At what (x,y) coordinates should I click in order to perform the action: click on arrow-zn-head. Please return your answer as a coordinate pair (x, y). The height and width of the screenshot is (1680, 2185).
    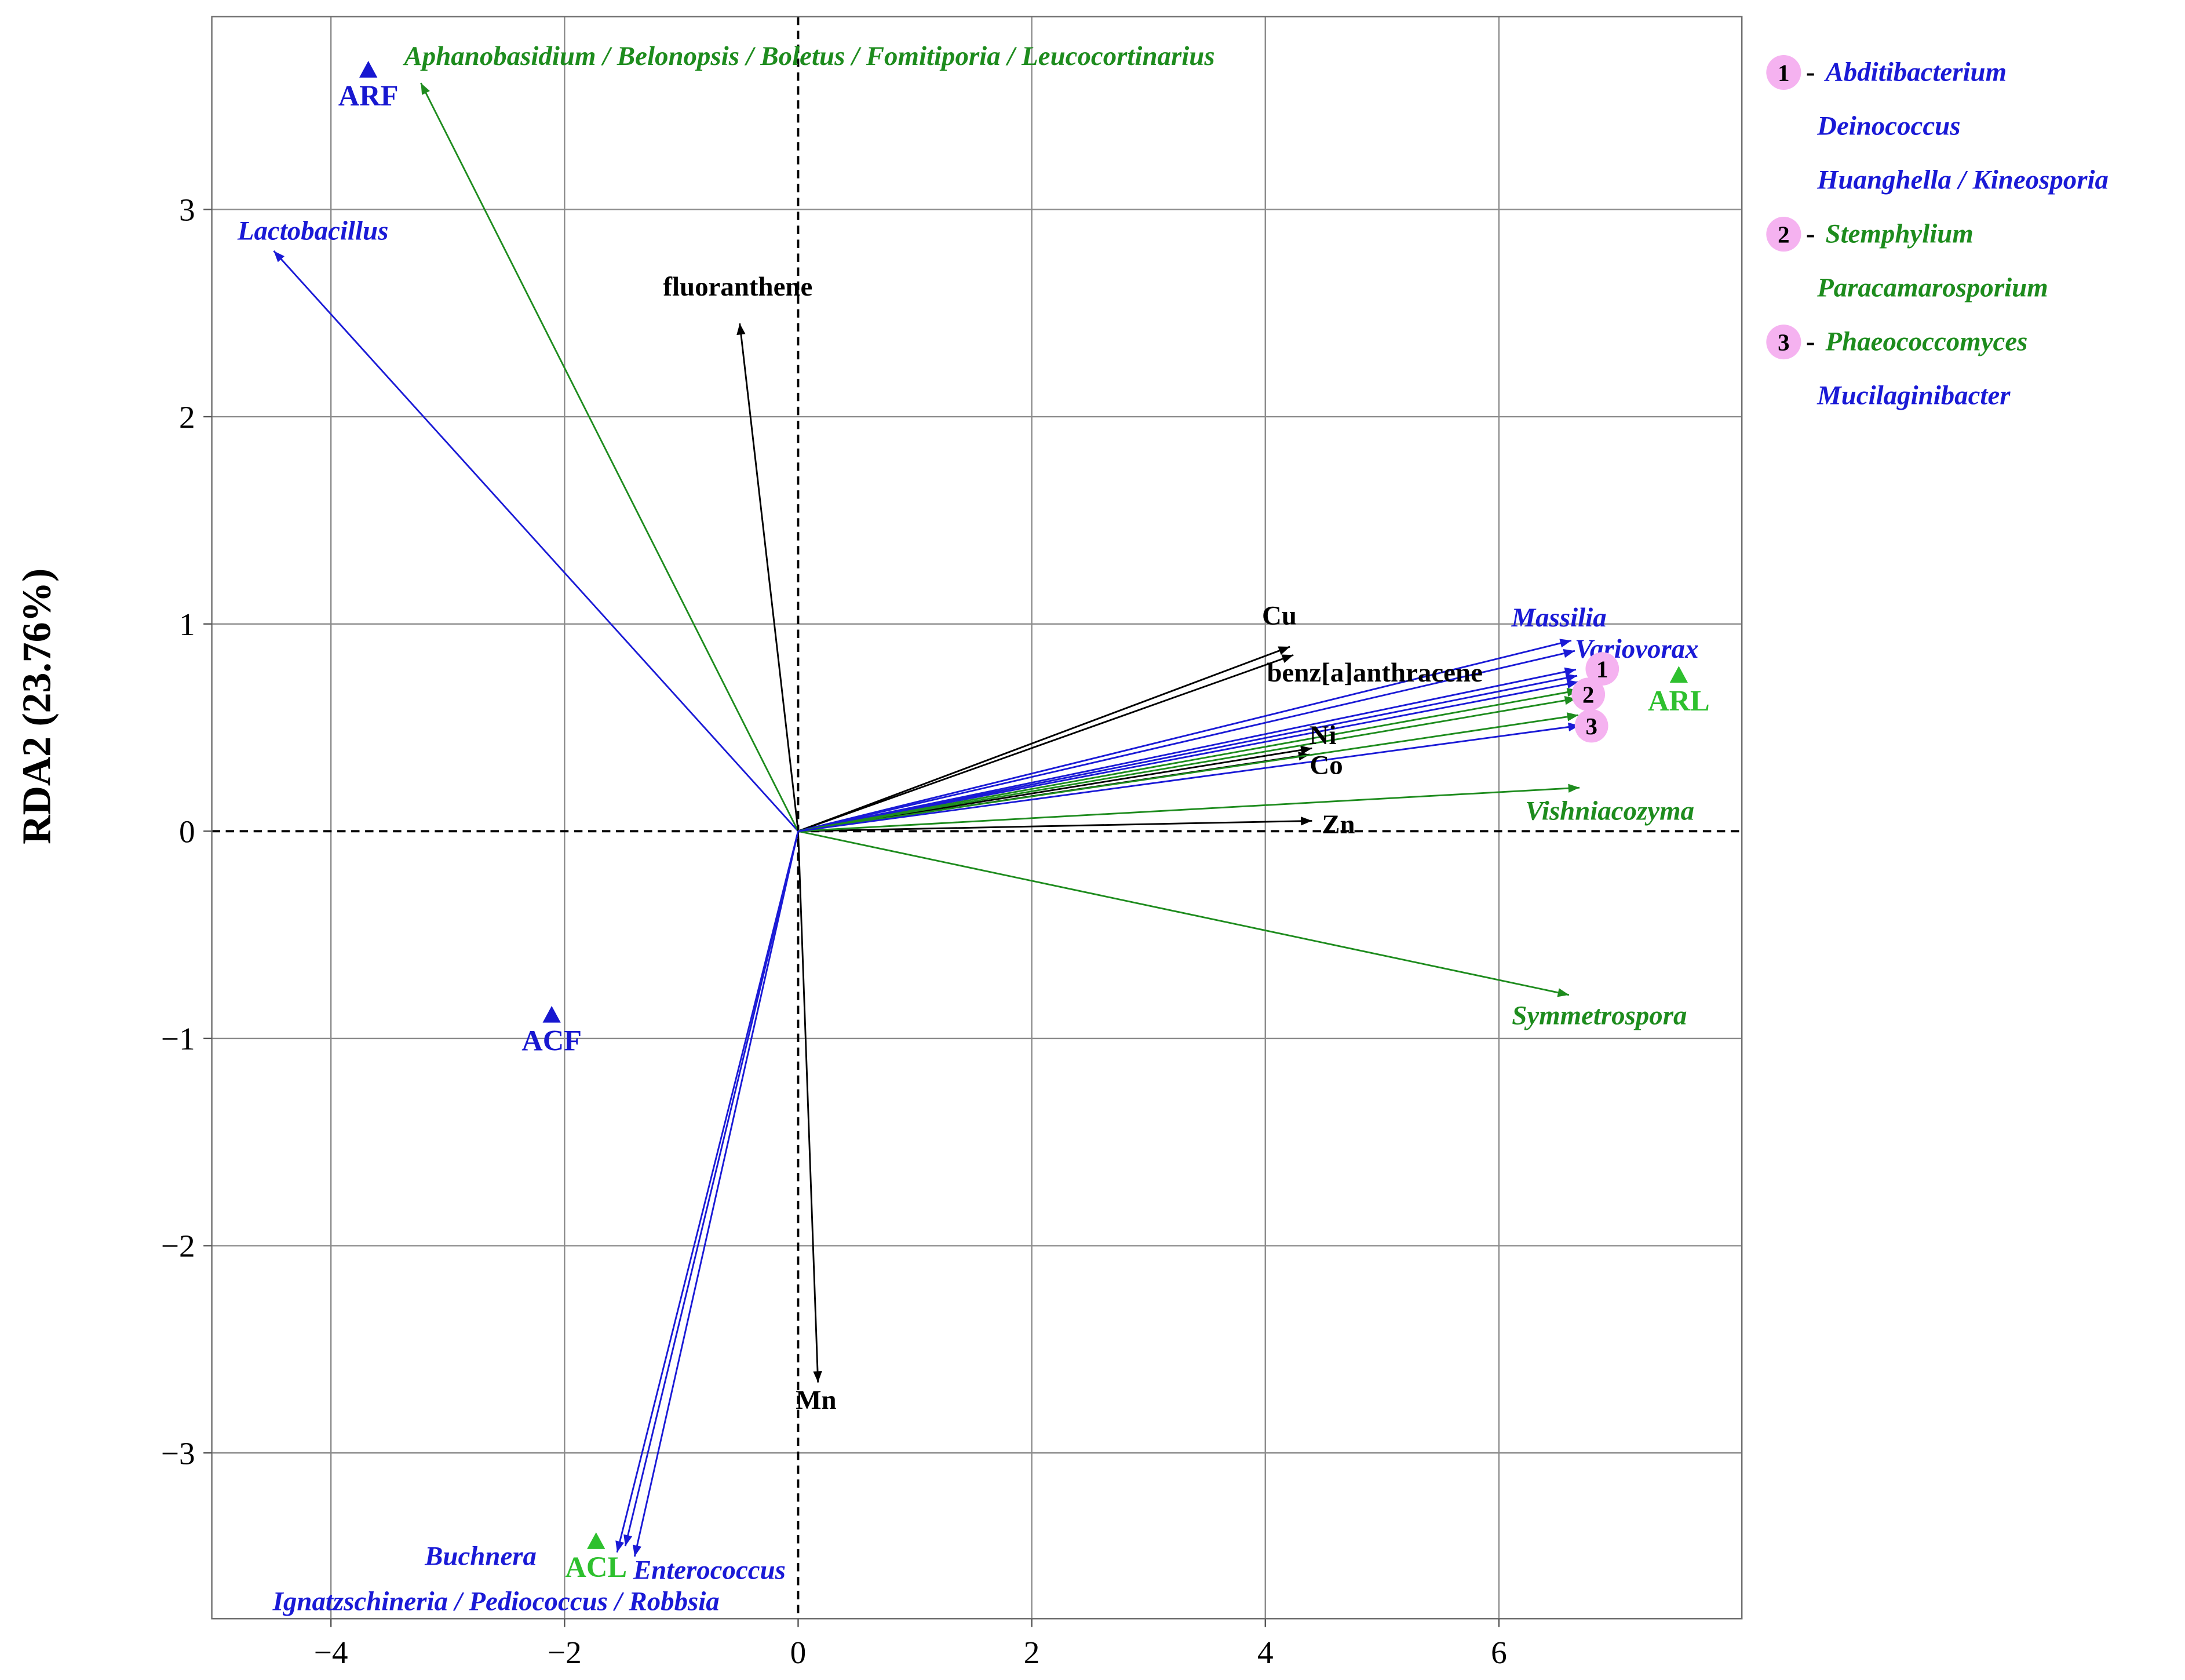
    Looking at the image, I should click on (1306, 822).